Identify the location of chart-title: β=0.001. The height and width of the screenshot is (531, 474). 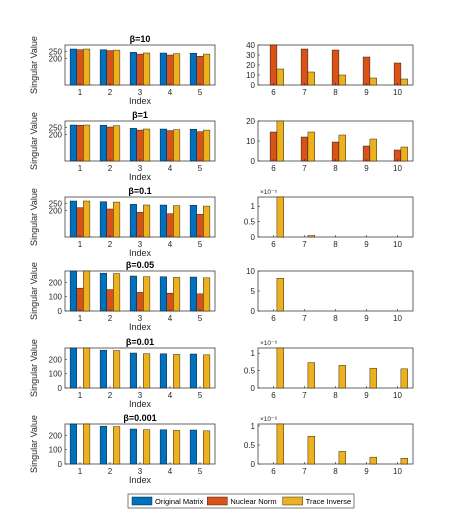
(139, 418).